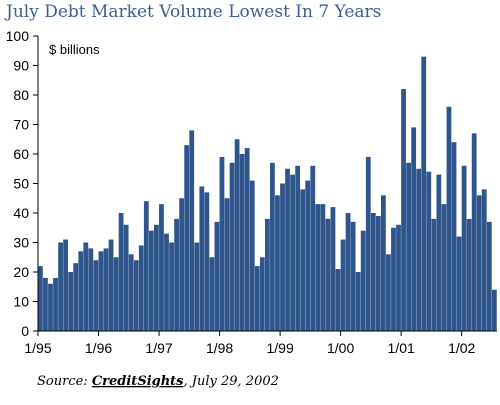 The image size is (500, 405). I want to click on unit-label-background, so click(79, 49).